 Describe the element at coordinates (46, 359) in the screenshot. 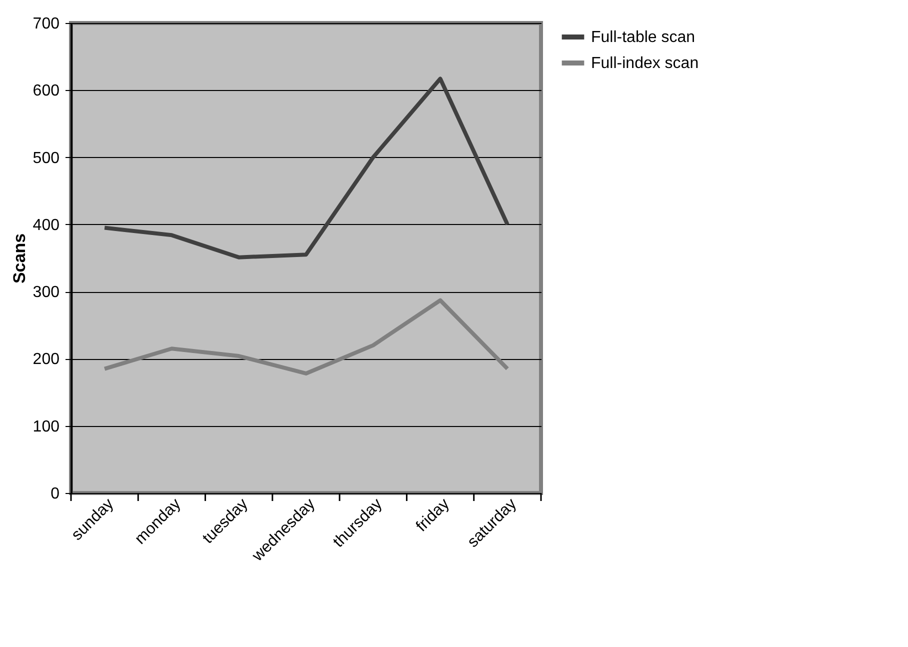

I see `y-tick-label: 200` at that location.